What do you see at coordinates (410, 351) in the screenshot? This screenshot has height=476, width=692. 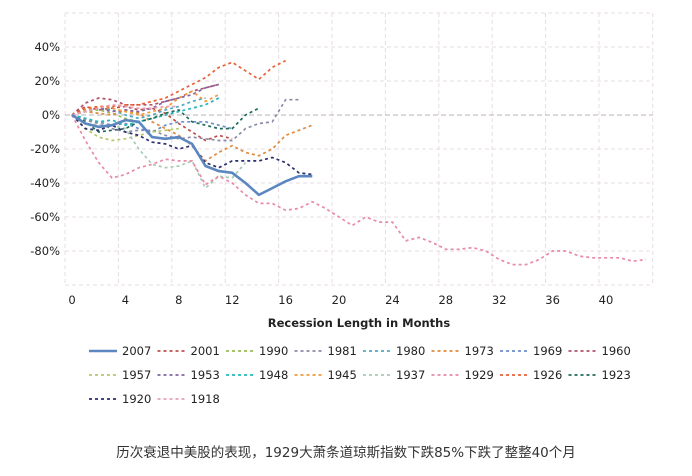 I see `legend-label: 1980` at bounding box center [410, 351].